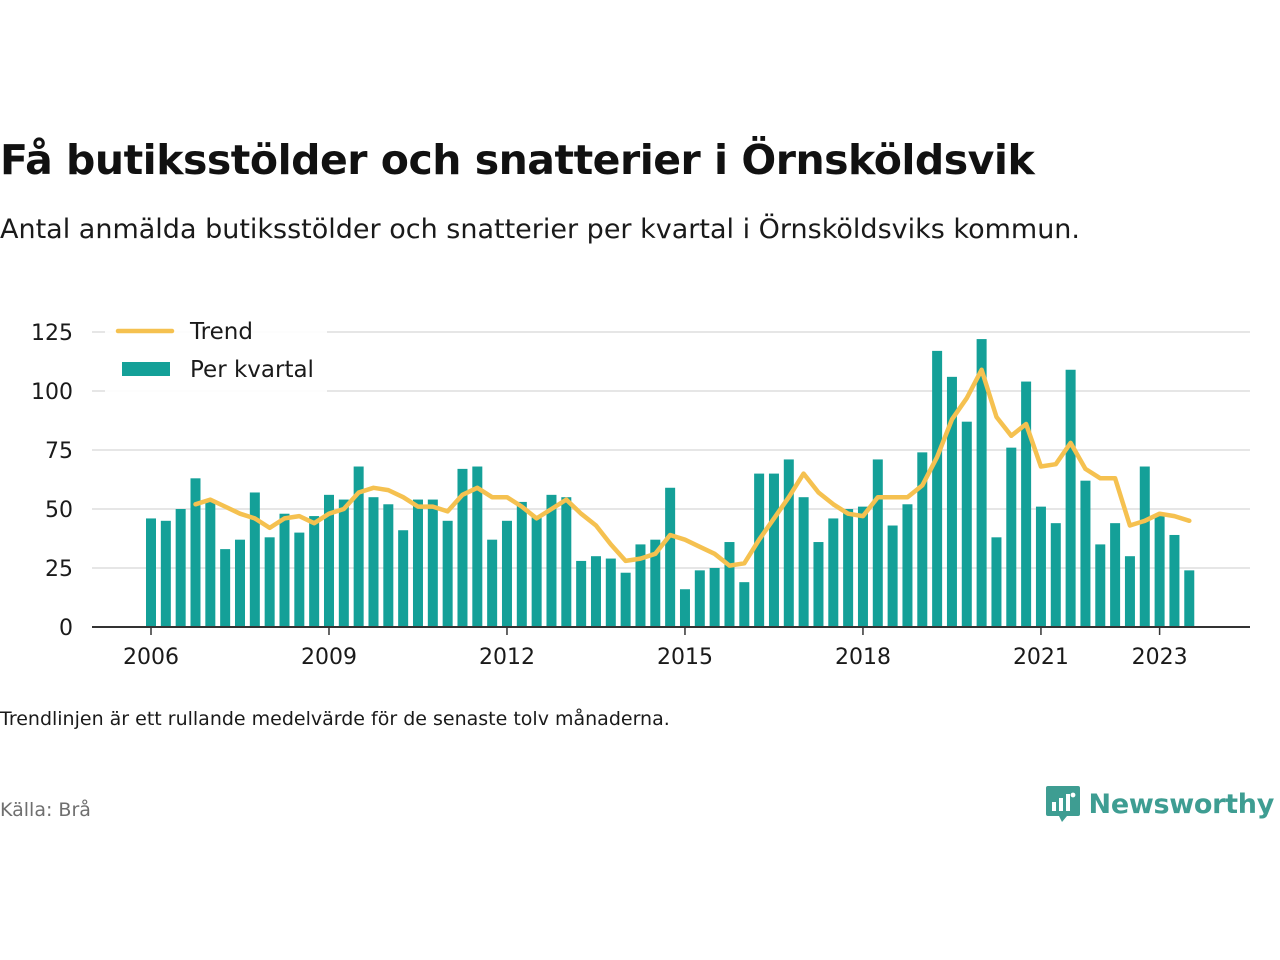  I want to click on y-tick-label: 75, so click(59, 451).